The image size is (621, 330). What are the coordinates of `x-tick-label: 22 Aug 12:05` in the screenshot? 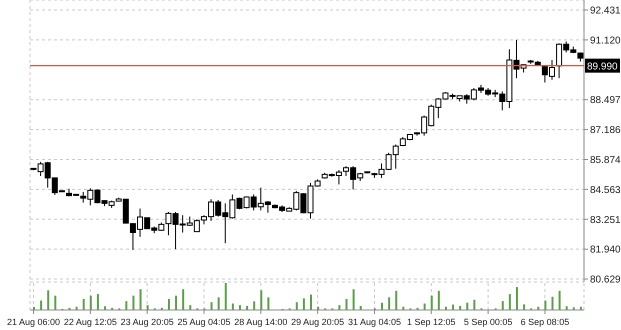 It's located at (90, 322).